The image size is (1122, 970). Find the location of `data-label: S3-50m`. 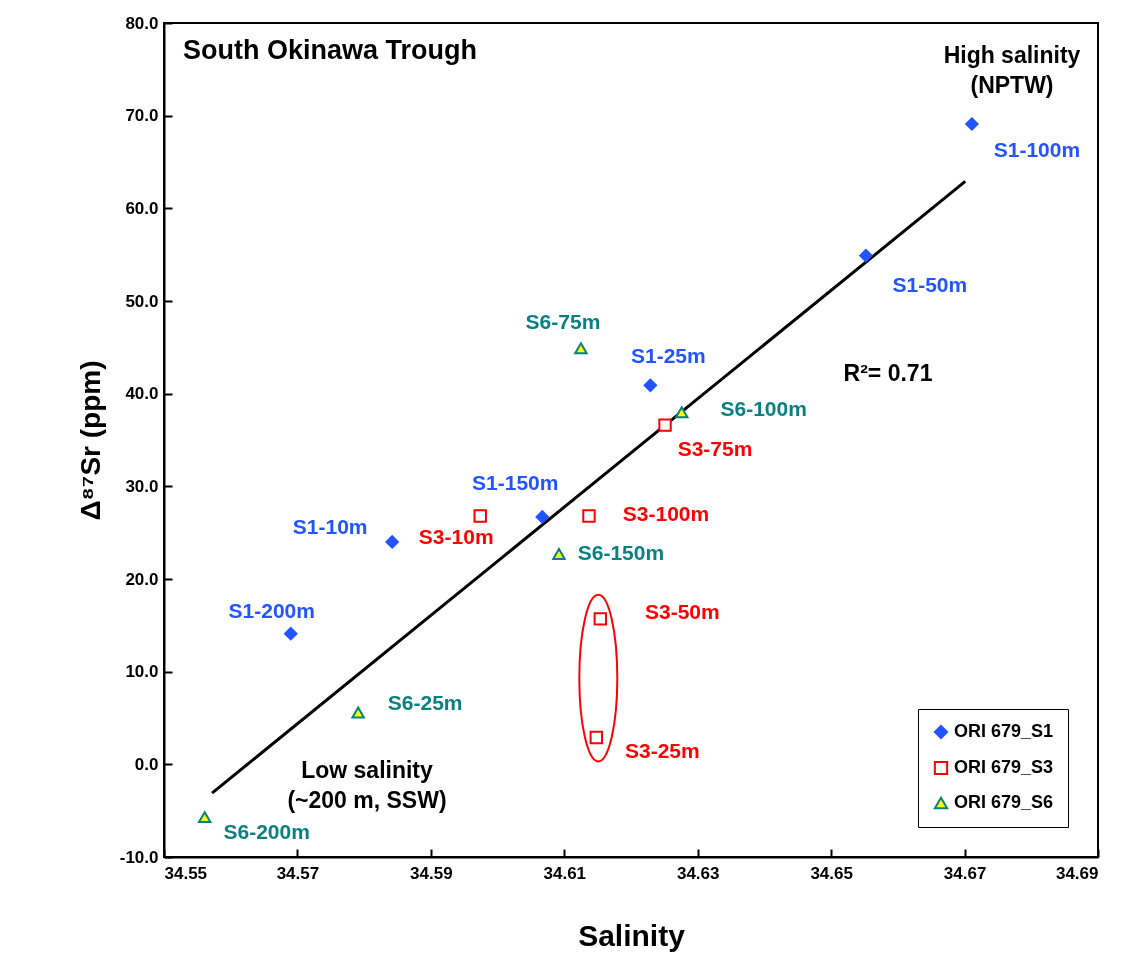

data-label: S3-50m is located at coordinates (682, 611).